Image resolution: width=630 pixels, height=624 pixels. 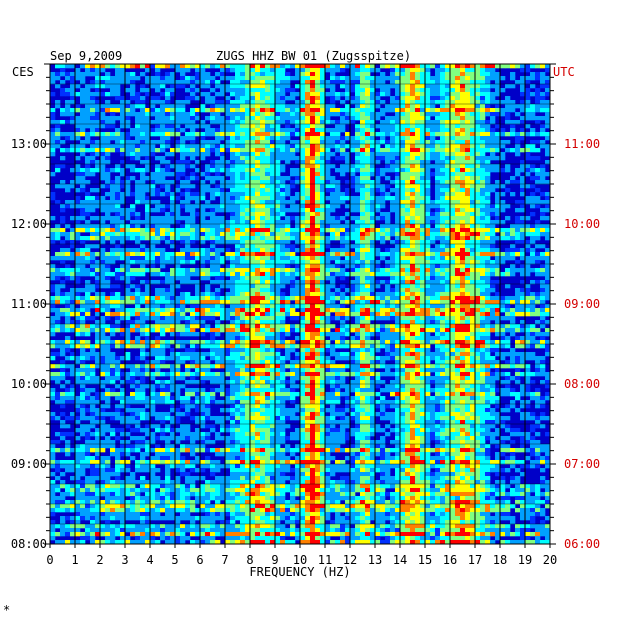 What do you see at coordinates (86, 56) in the screenshot?
I see `date-label: Sep 9,2009` at bounding box center [86, 56].